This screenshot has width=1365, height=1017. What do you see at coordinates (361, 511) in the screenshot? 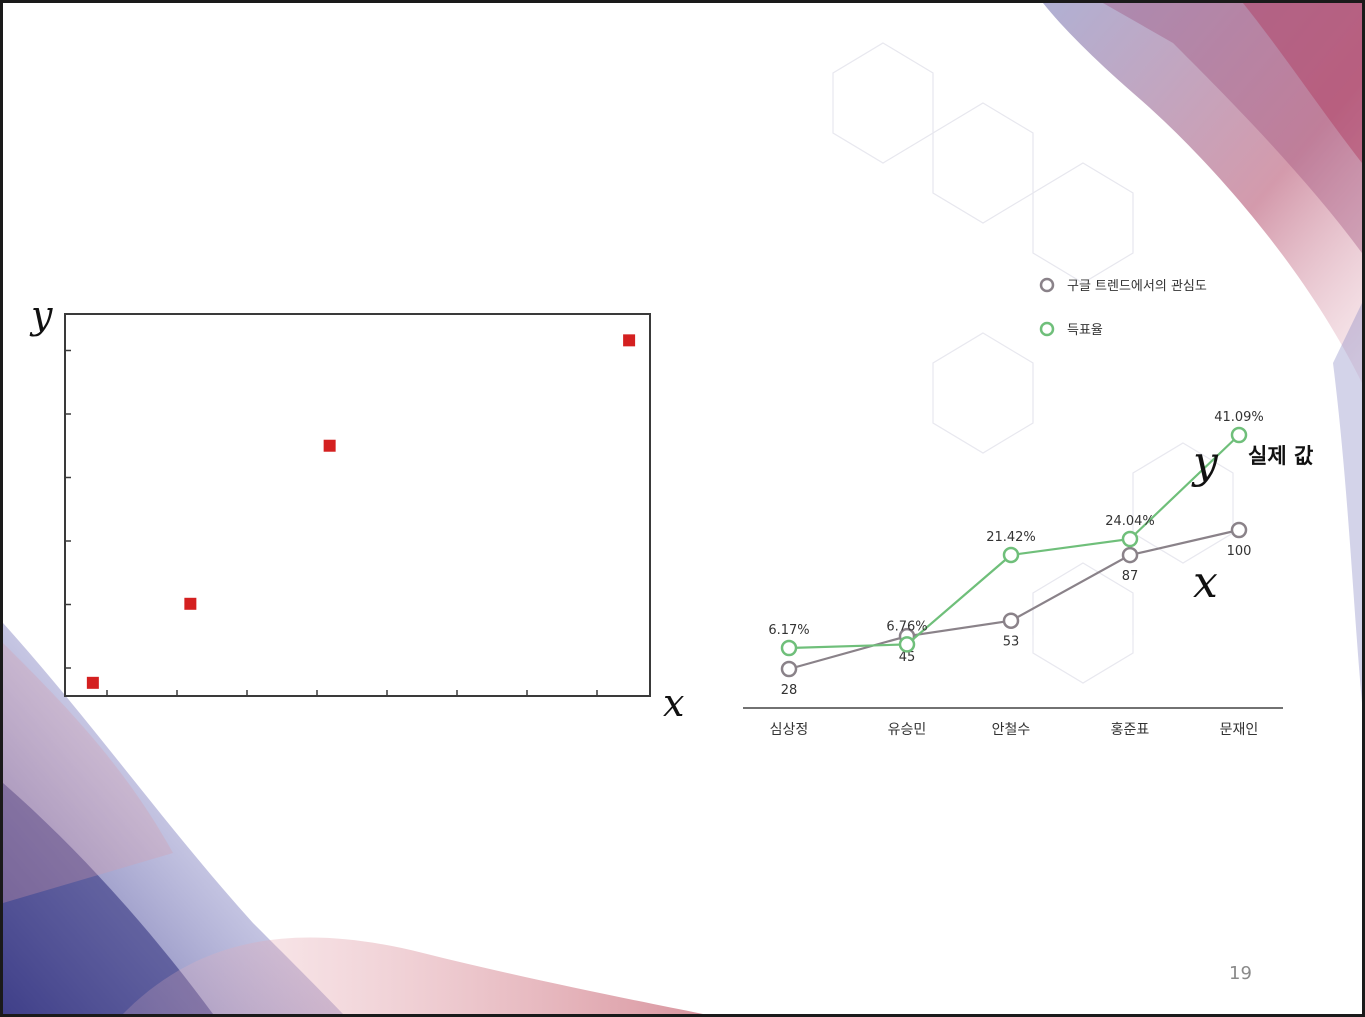
I see `scatter-points` at bounding box center [361, 511].